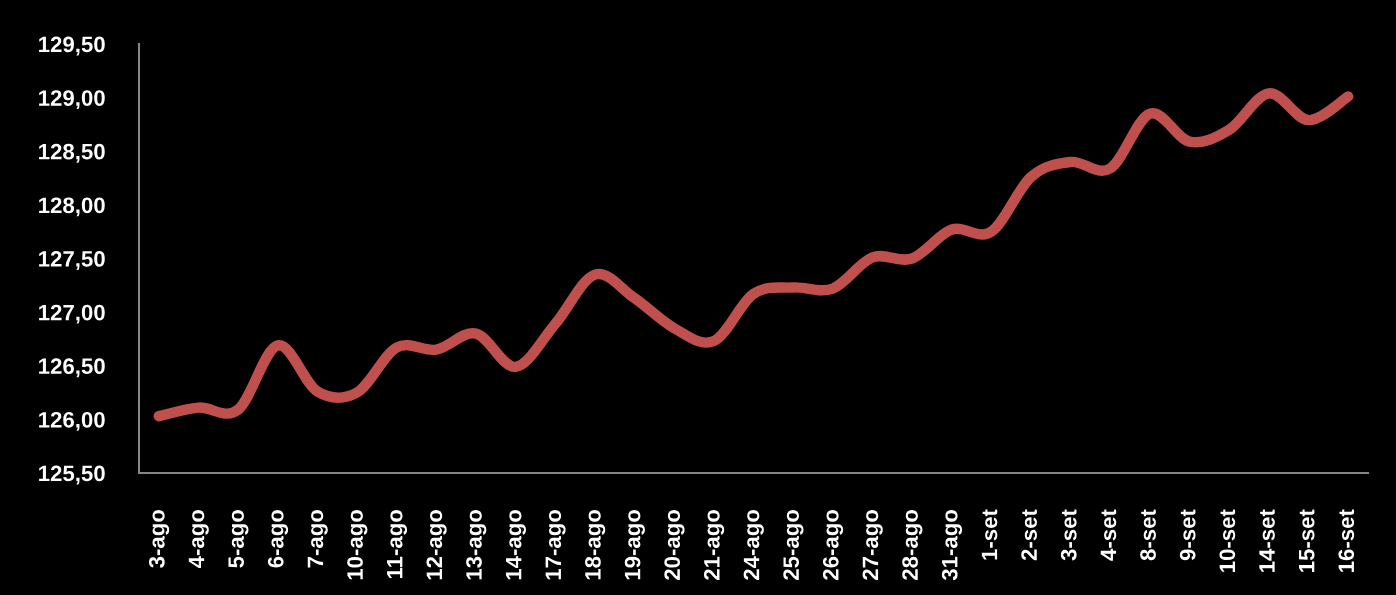 The height and width of the screenshot is (595, 1396). I want to click on x-tick-label: 1-set, so click(989, 534).